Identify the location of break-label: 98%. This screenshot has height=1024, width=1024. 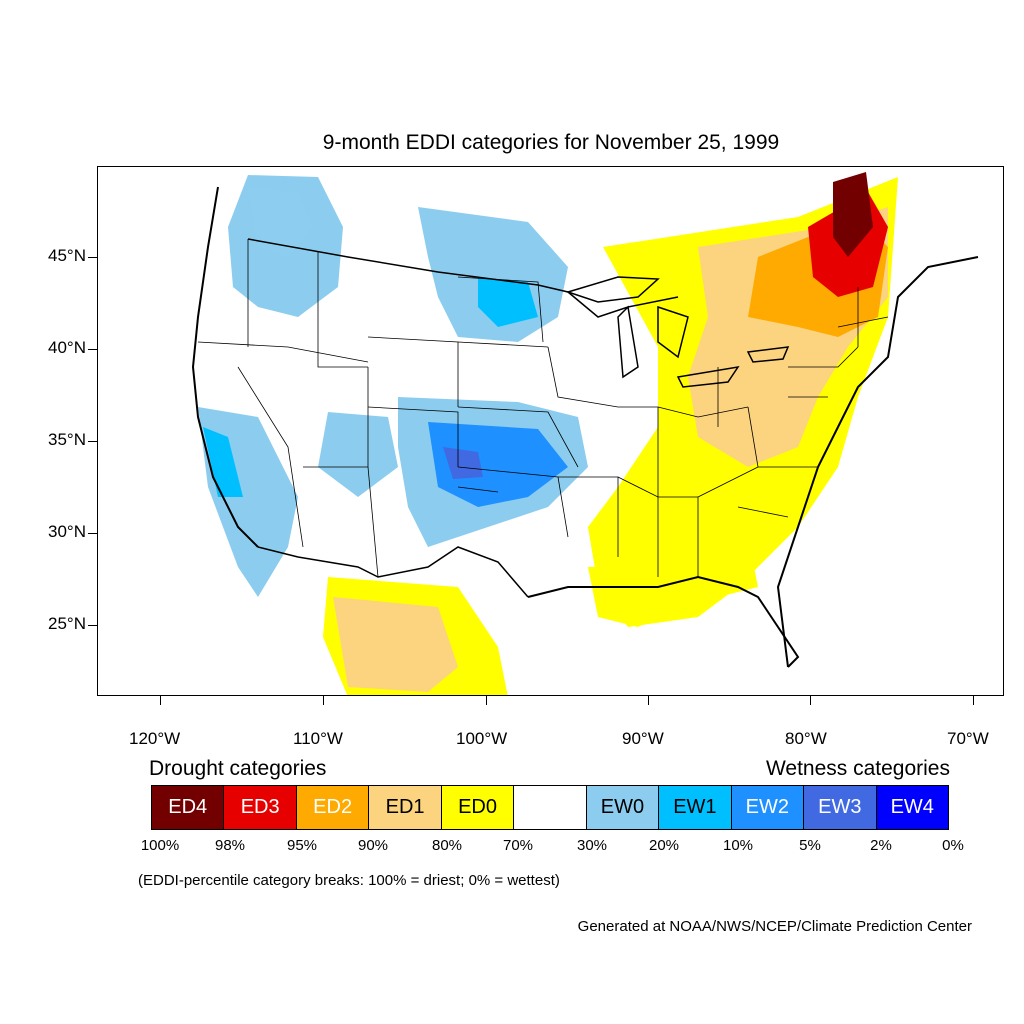
(230, 845).